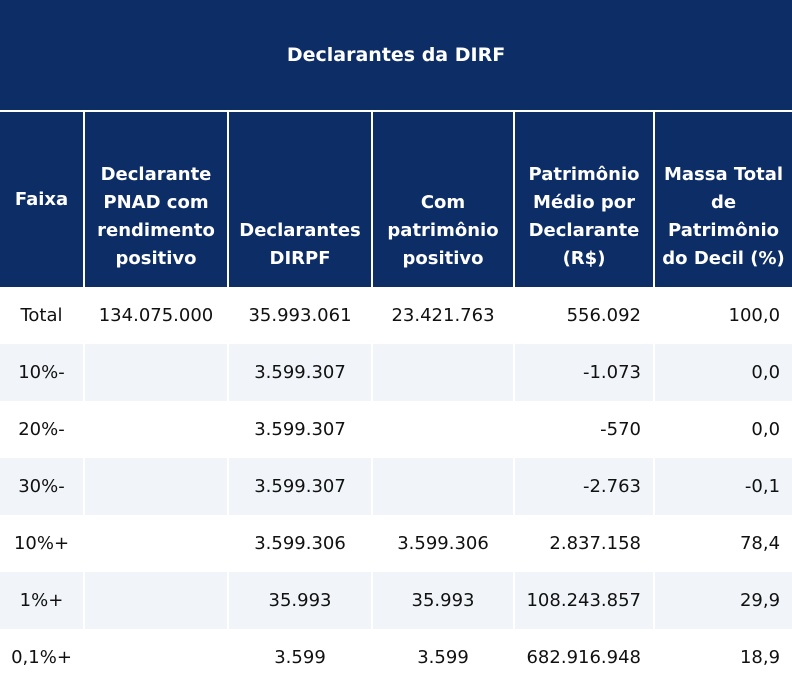 This screenshot has height=686, width=792. I want to click on cell-patrimonio-medio: 556.092, so click(583, 315).